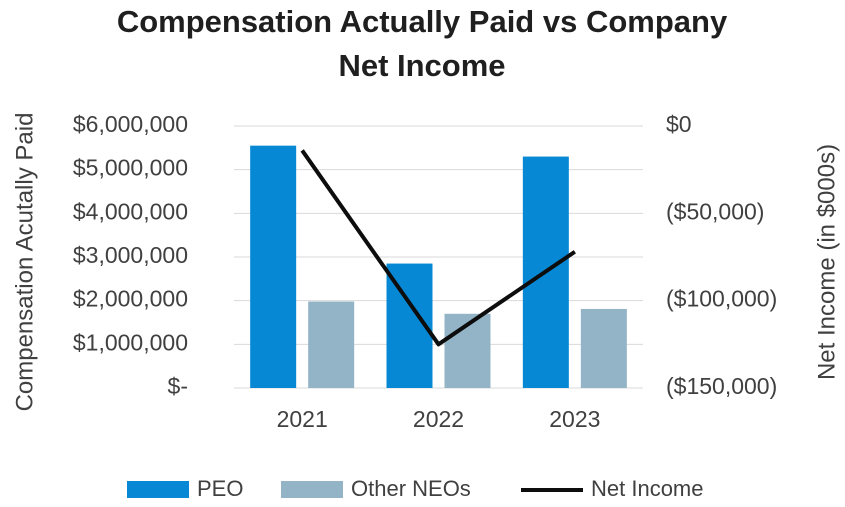 The width and height of the screenshot is (845, 507). I want to click on legend-label-net-income: Net Income, so click(647, 488).